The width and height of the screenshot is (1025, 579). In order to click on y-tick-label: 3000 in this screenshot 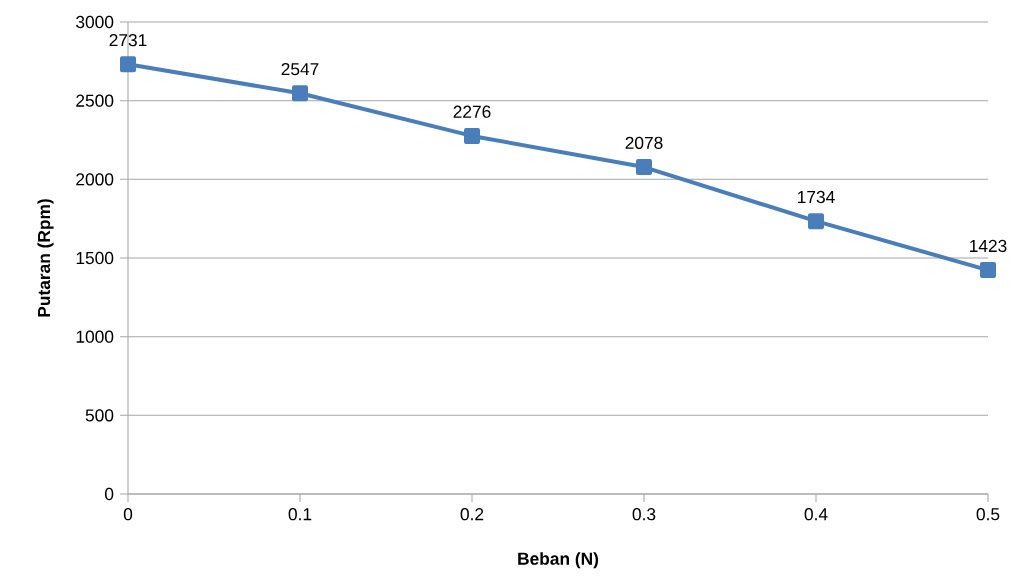, I will do `click(95, 22)`.